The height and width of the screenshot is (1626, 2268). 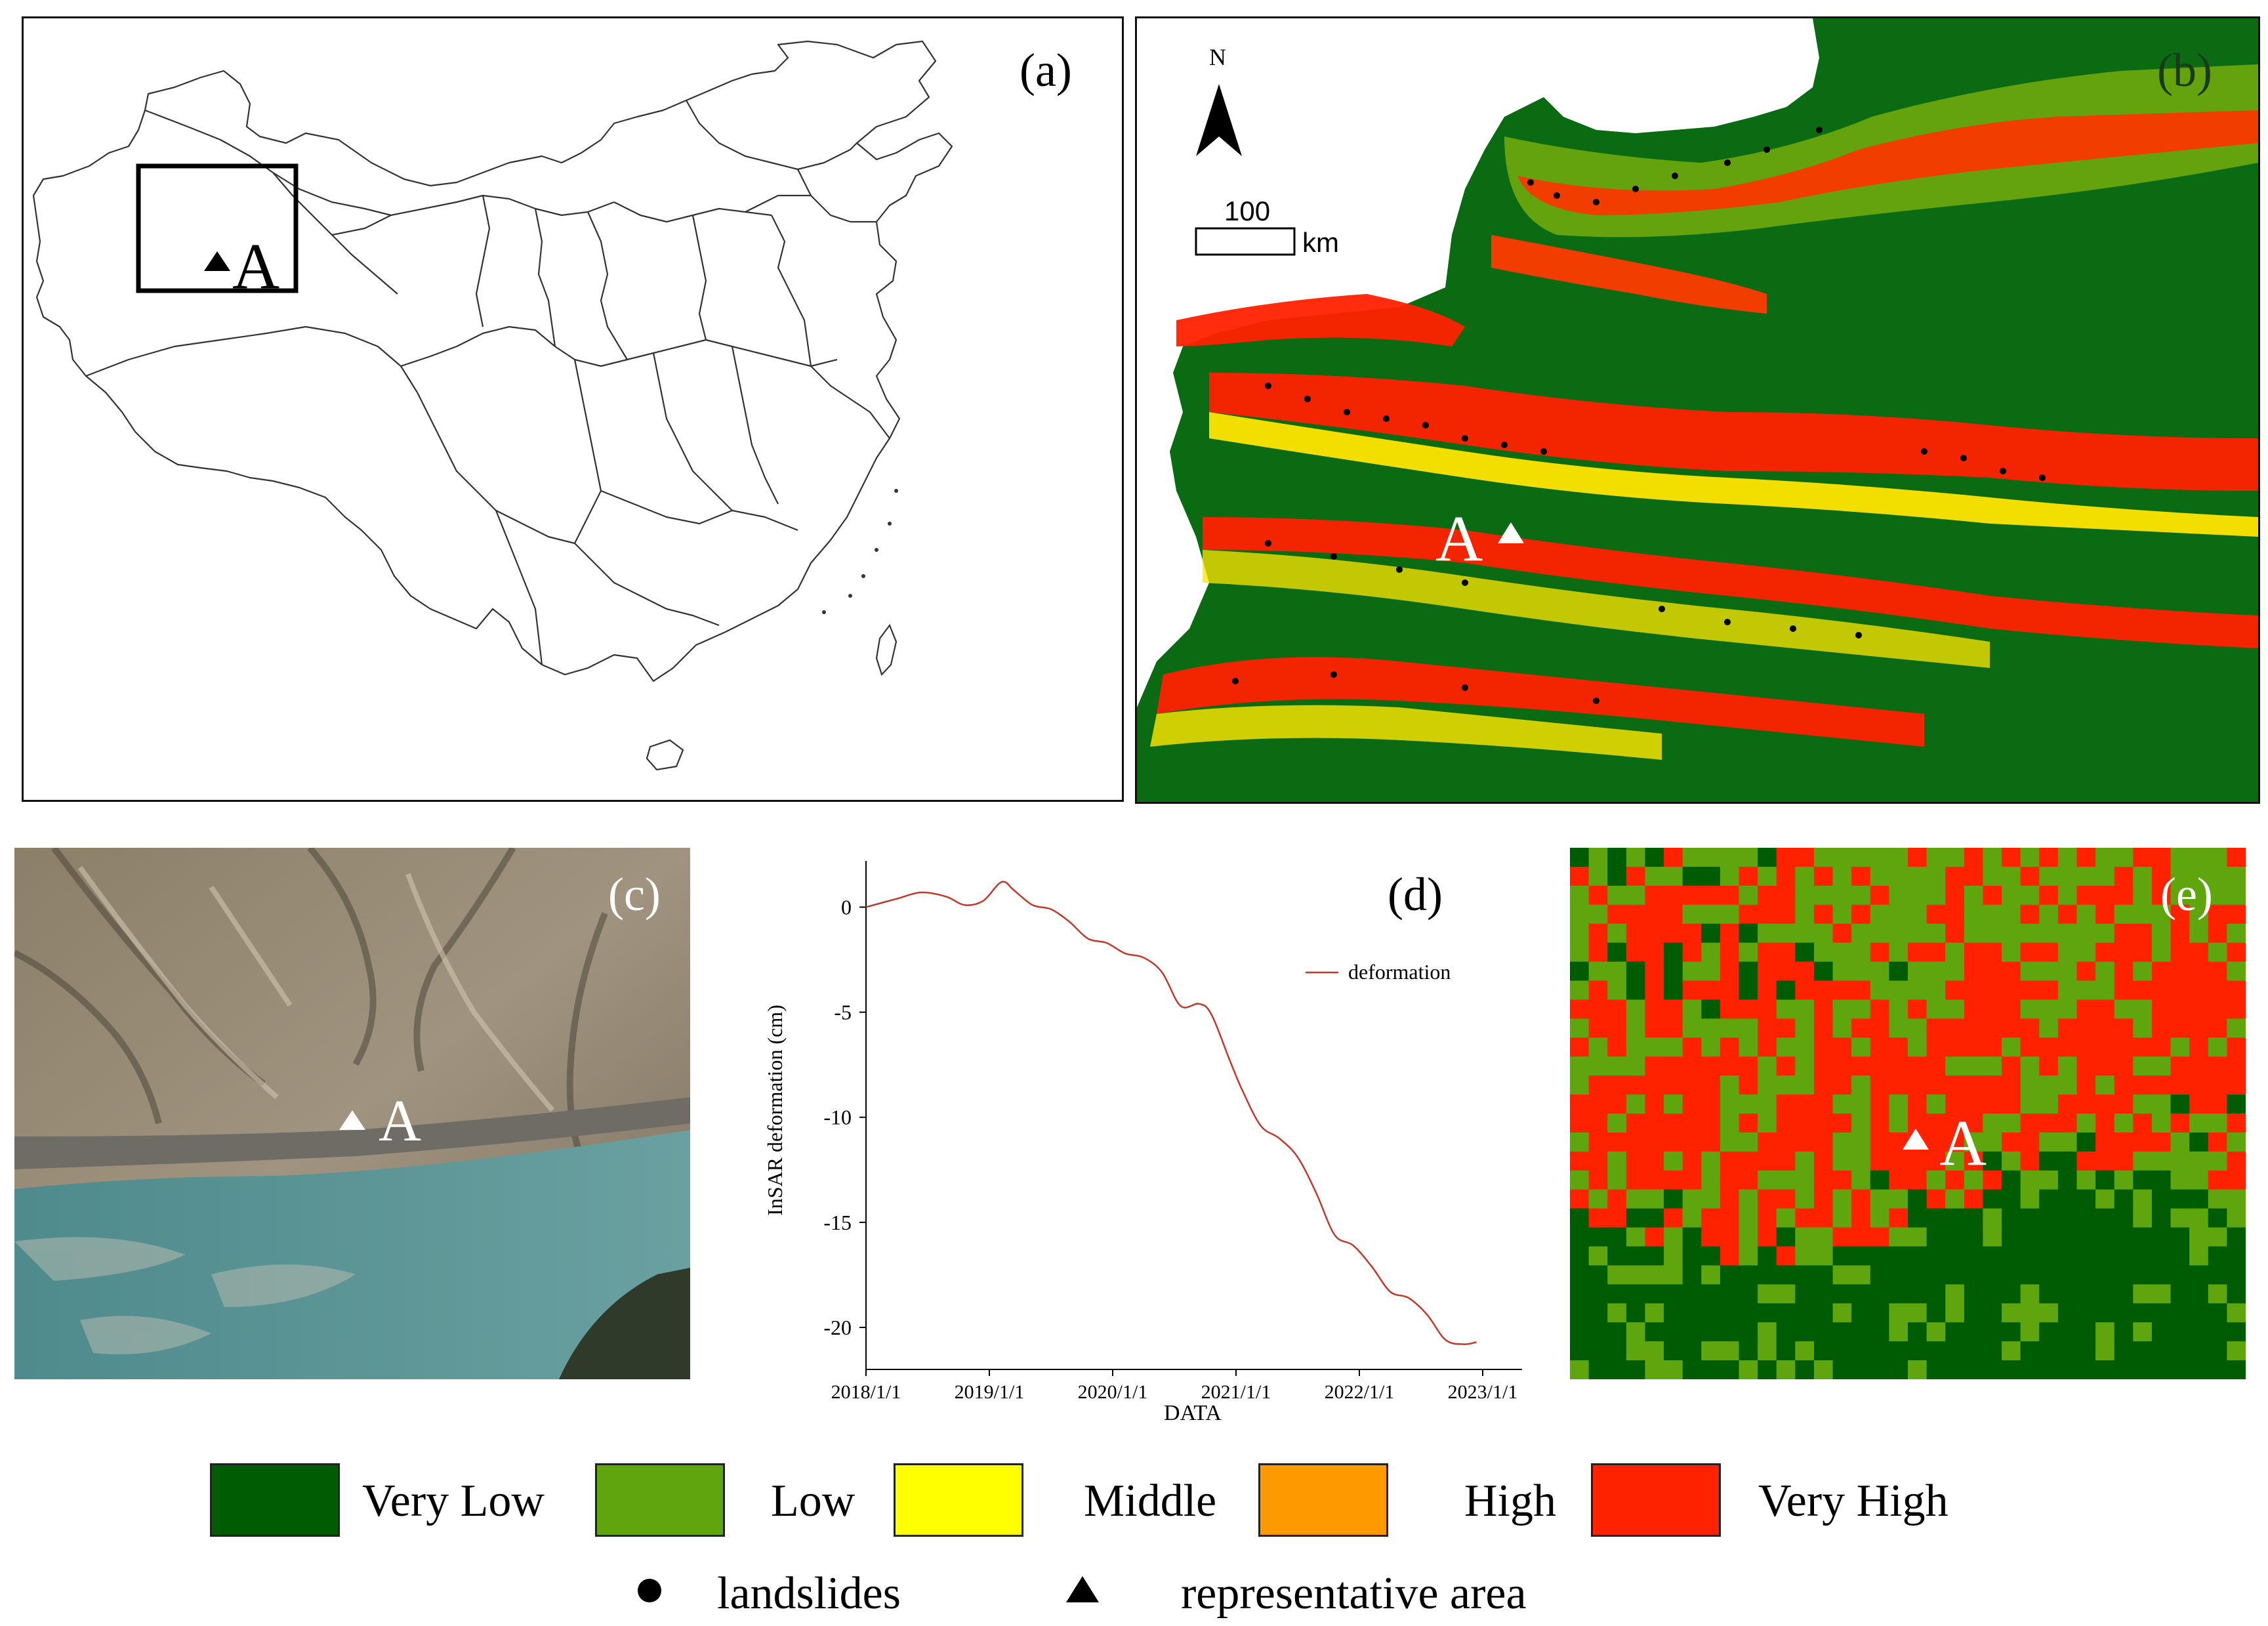 I want to click on representative-area-triangle, so click(x=352, y=1120).